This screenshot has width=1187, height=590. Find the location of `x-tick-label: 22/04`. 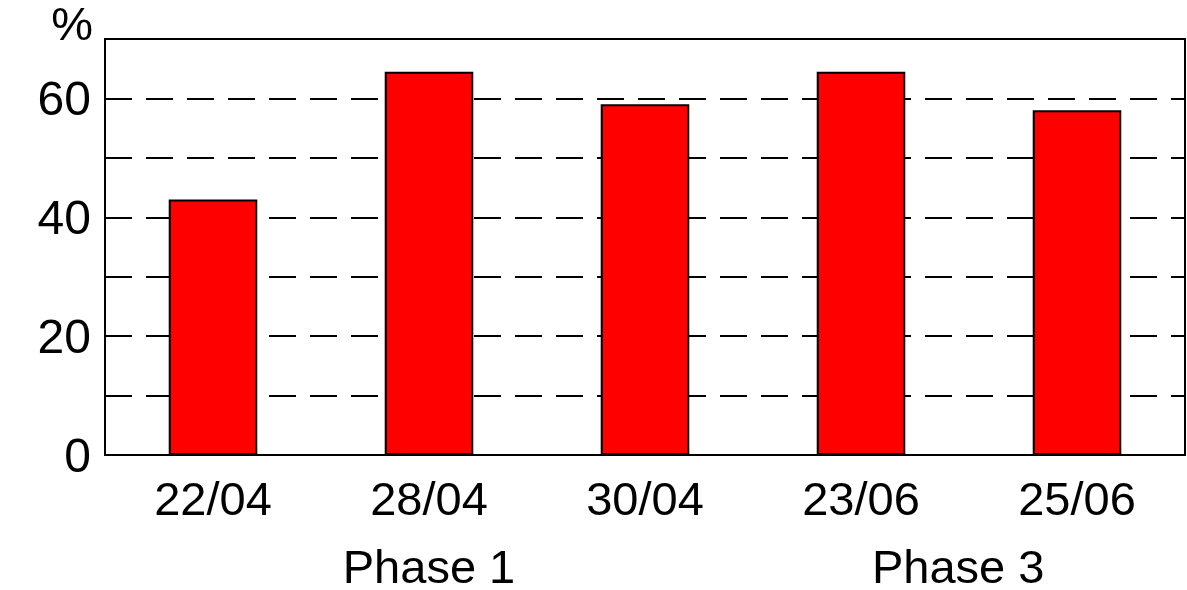

x-tick-label: 22/04 is located at coordinates (213, 498).